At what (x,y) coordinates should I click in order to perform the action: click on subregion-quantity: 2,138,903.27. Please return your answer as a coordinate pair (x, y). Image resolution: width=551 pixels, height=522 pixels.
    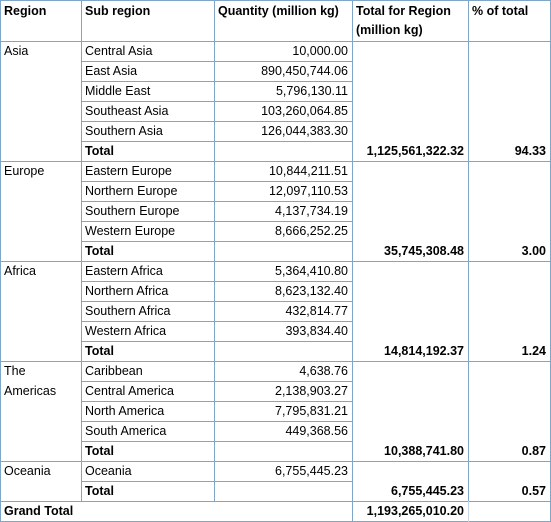
    Looking at the image, I should click on (311, 391).